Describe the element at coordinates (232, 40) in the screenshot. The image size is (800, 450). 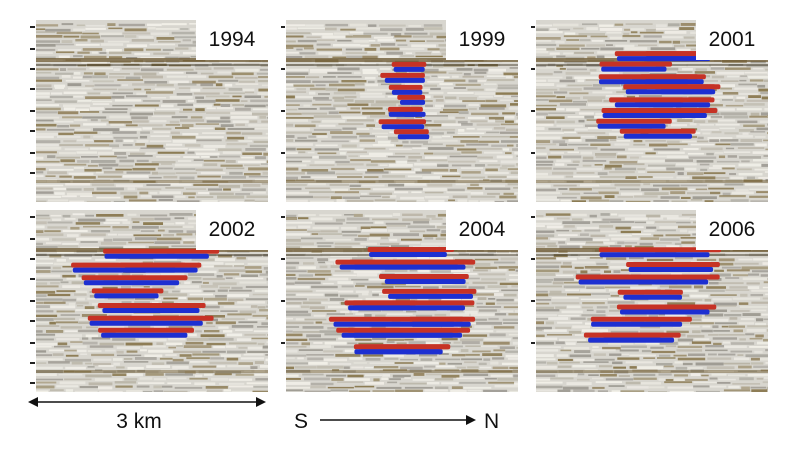
I see `panel-year-label: 1994` at that location.